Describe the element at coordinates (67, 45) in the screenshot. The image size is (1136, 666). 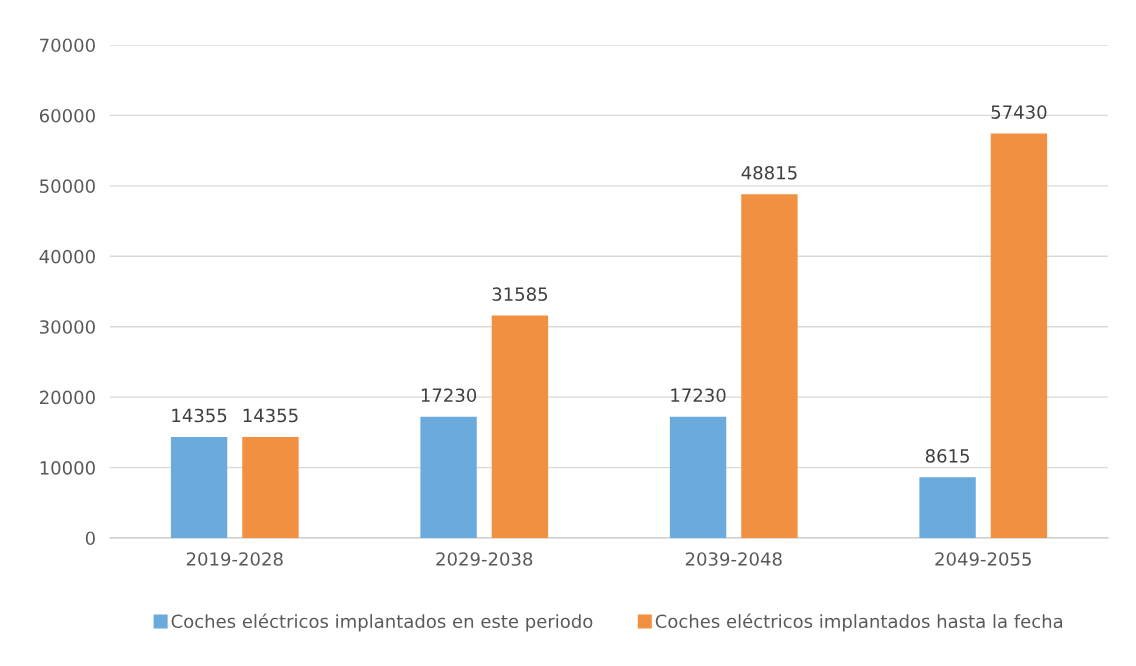
I see `y-tick-label: 70000` at that location.